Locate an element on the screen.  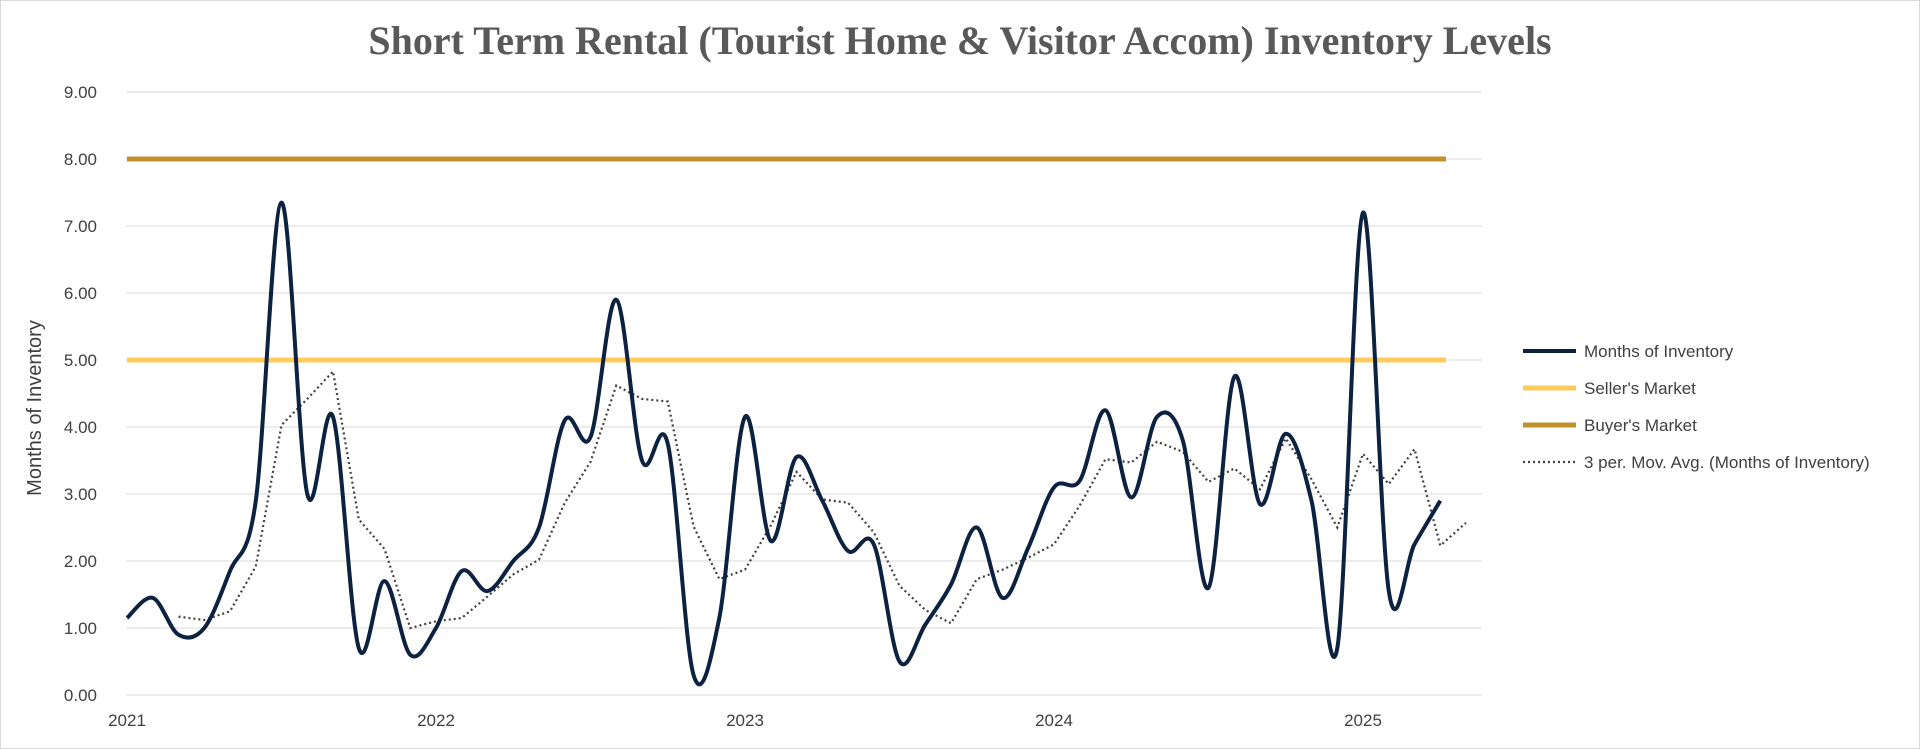
y-tick-label: 9.00 is located at coordinates (80, 92).